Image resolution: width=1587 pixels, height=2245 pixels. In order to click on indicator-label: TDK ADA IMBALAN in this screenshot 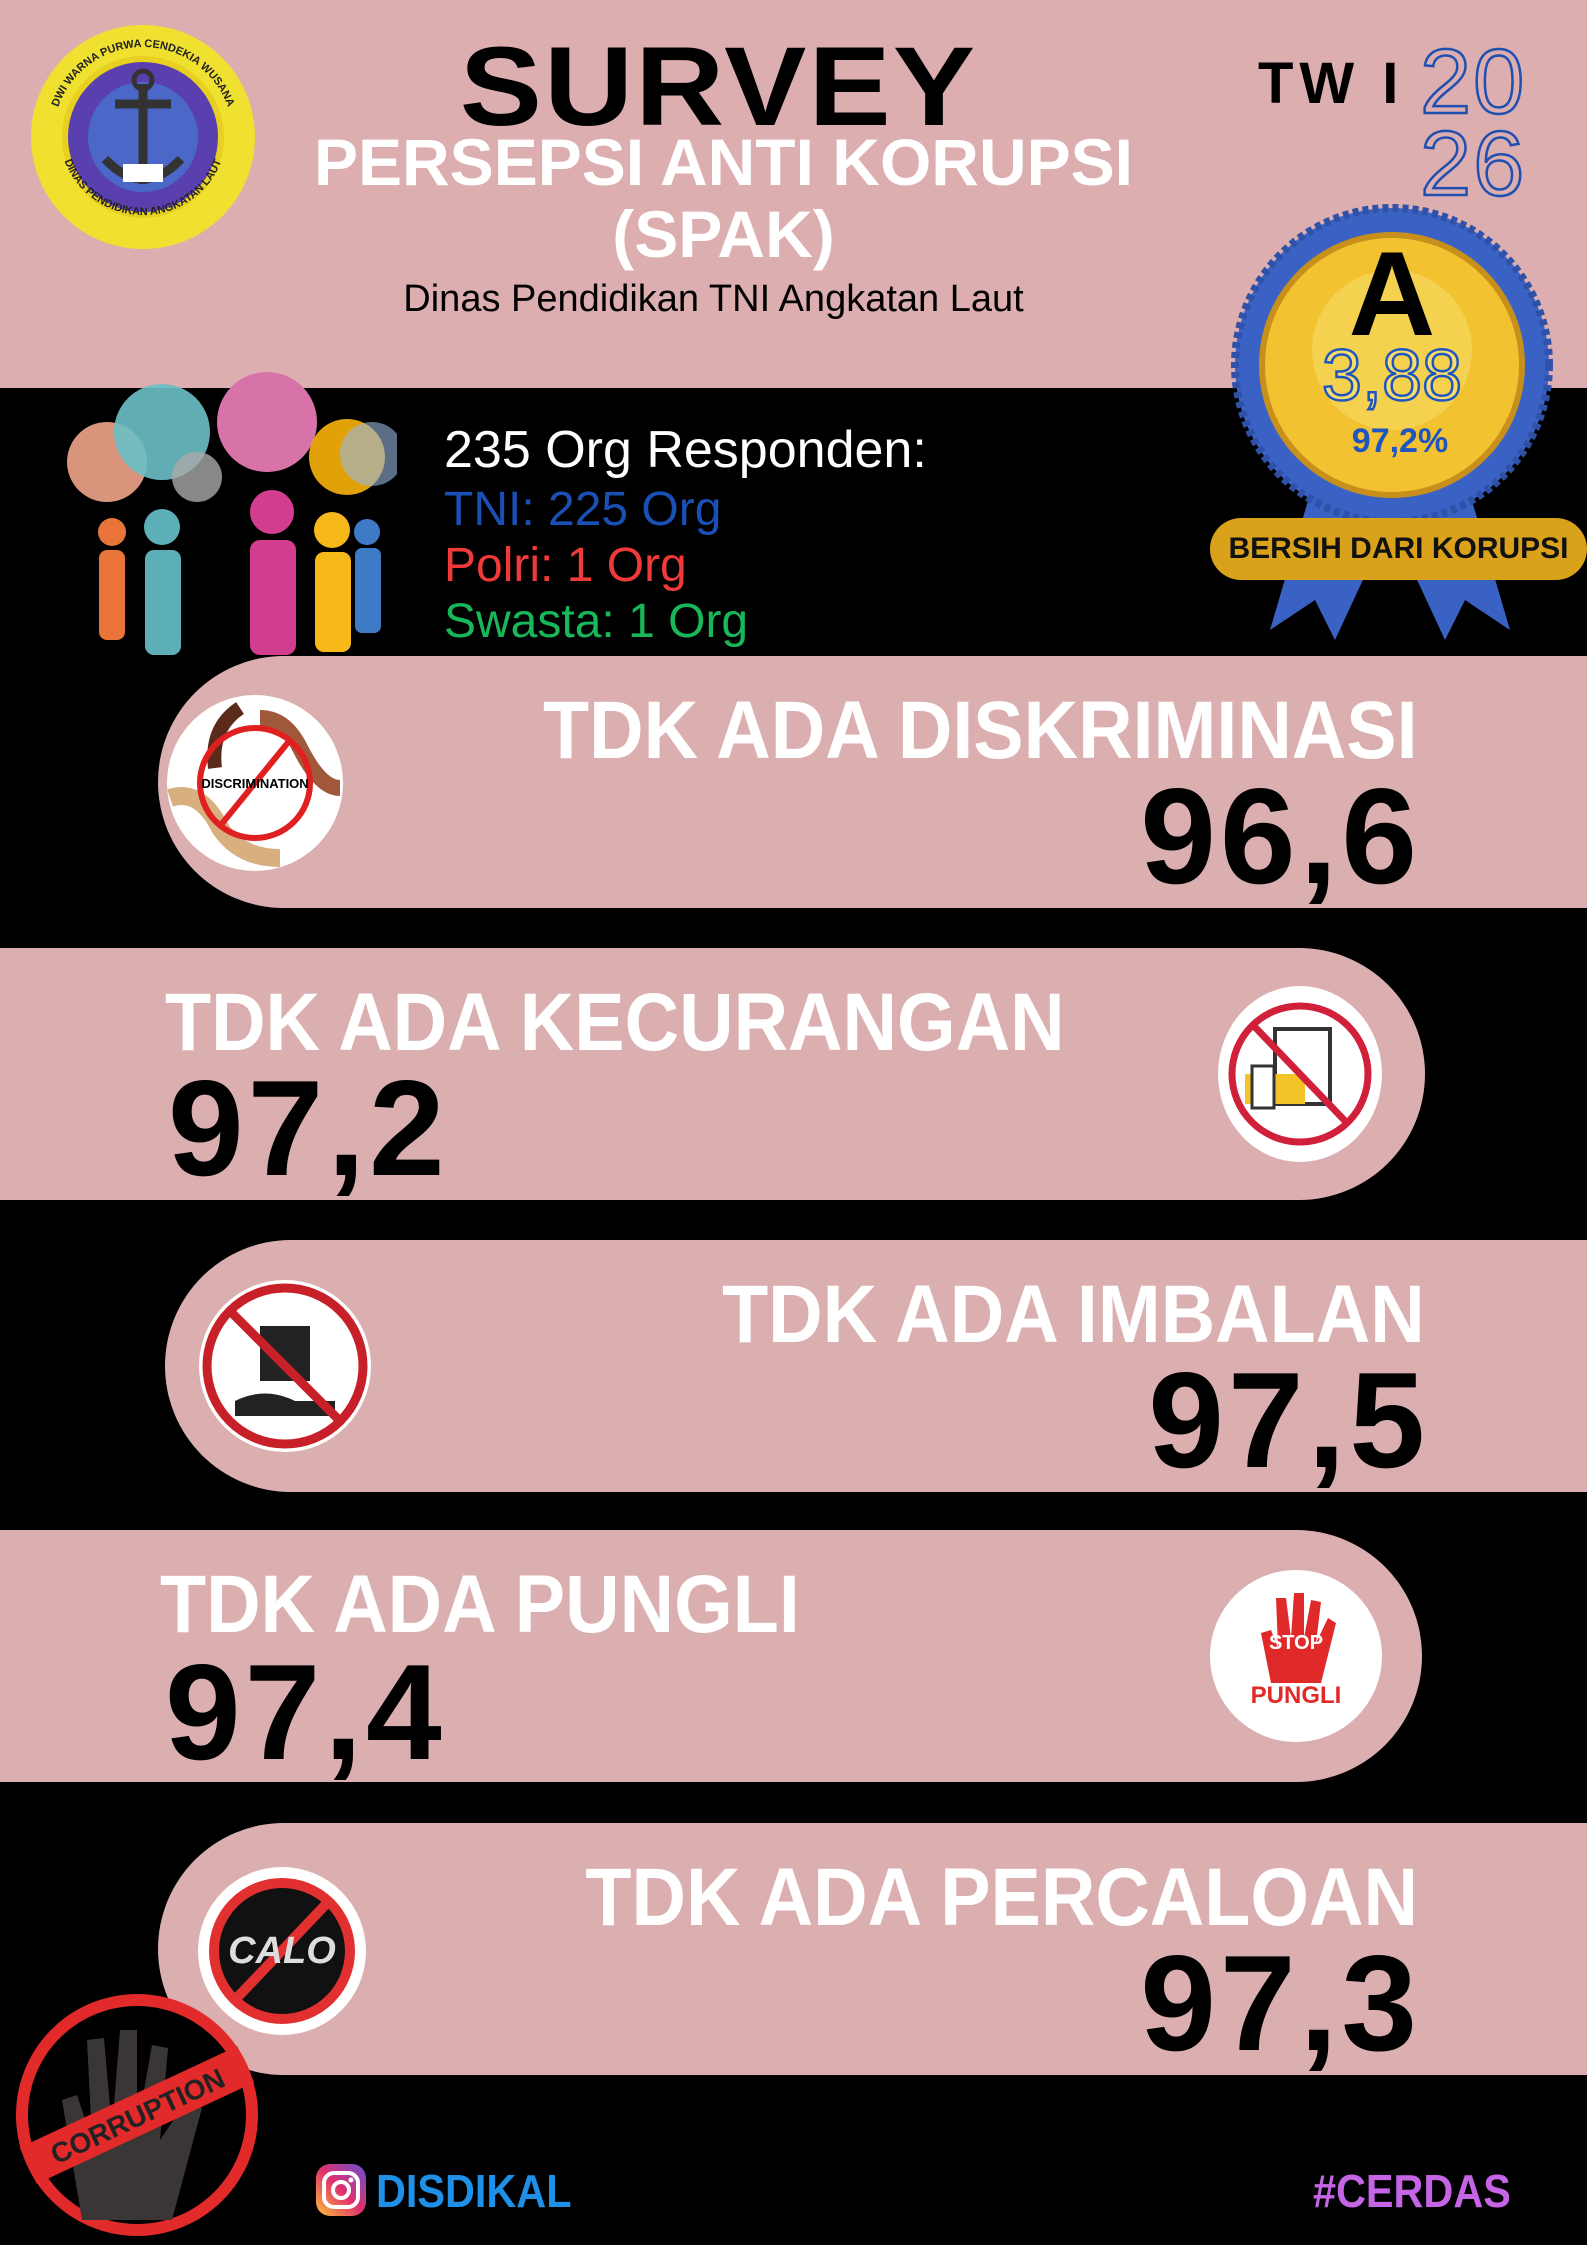, I will do `click(1073, 1314)`.